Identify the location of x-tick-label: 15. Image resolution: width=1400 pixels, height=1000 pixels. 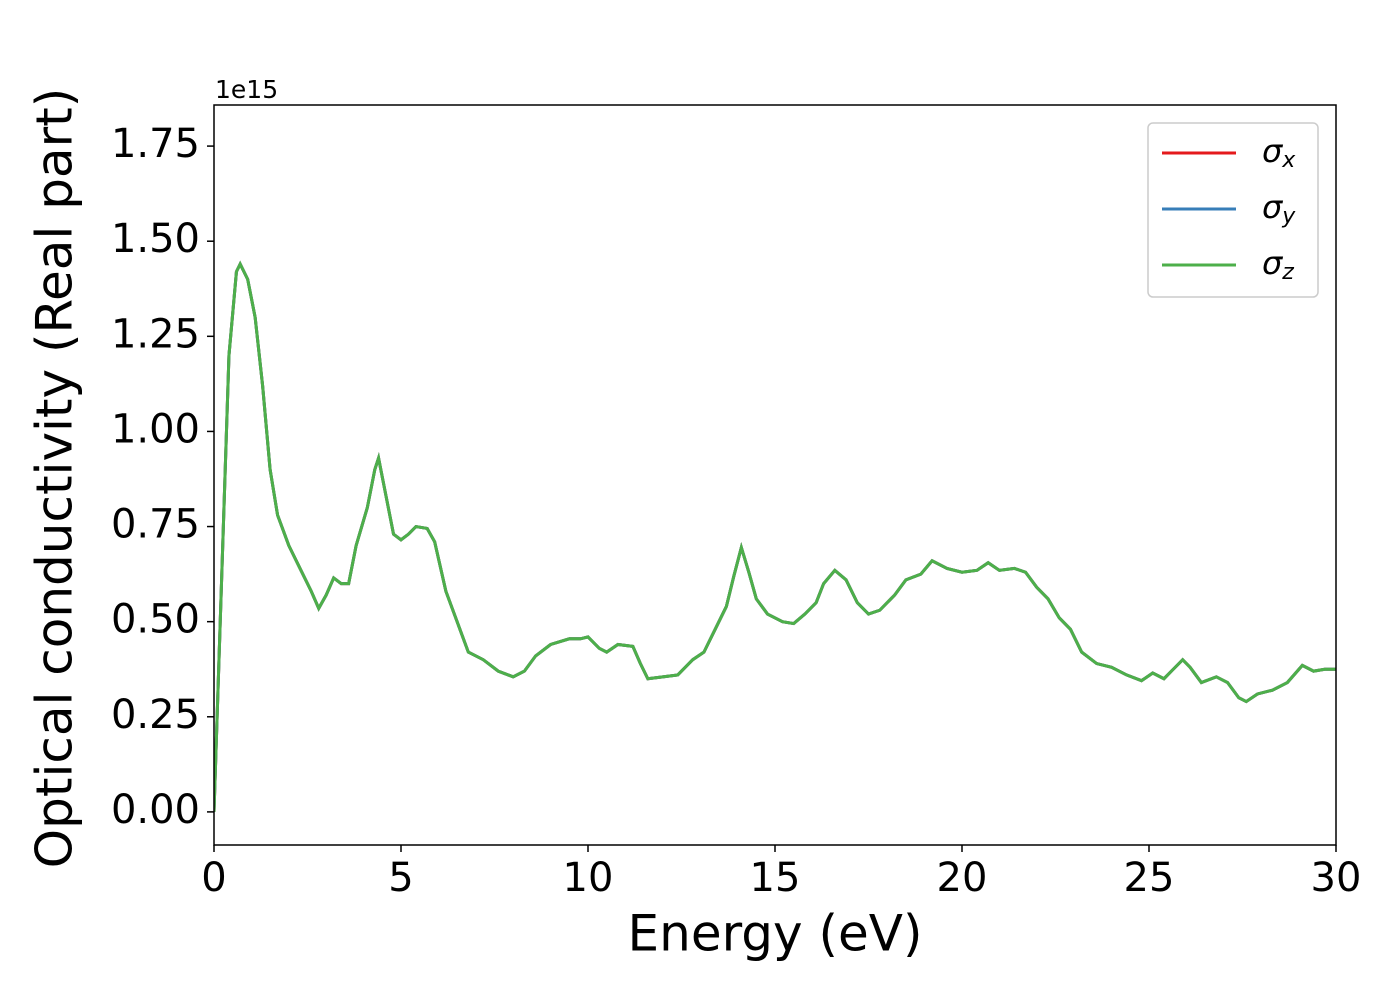
(775, 878).